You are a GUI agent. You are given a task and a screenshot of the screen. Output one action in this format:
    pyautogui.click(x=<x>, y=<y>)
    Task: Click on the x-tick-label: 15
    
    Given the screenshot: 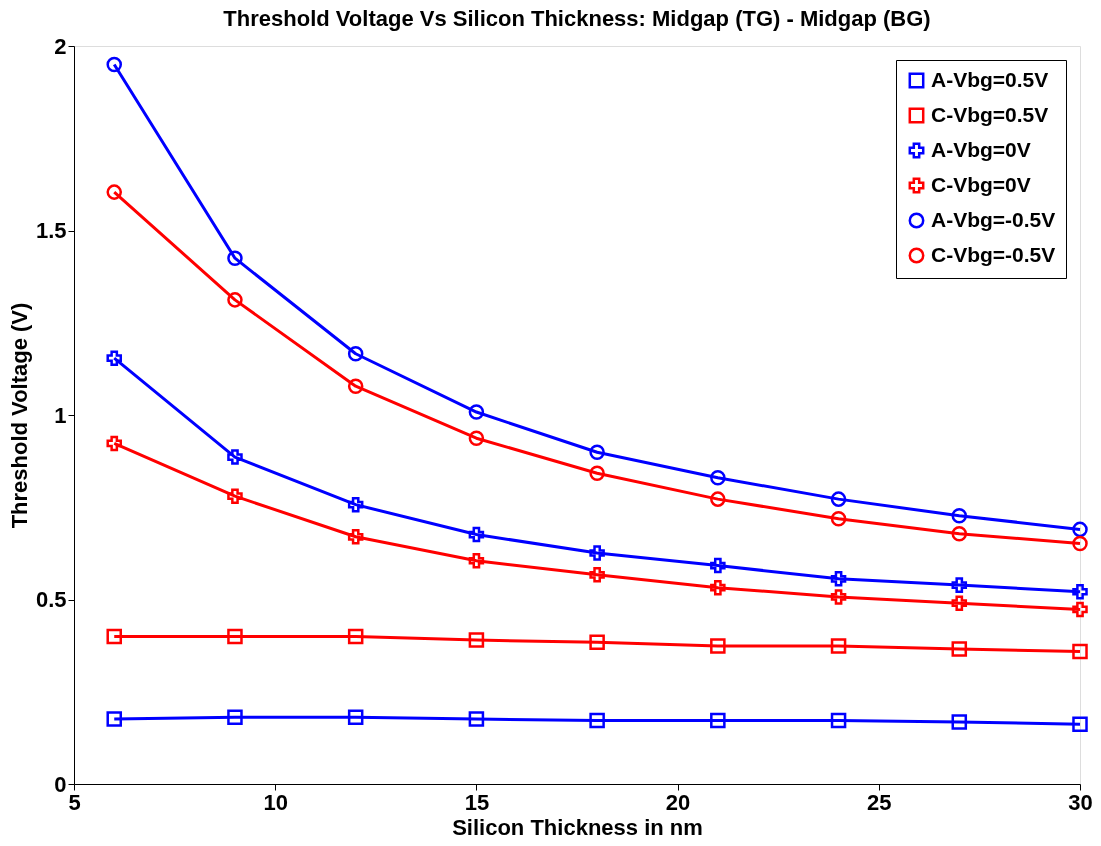 What is the action you would take?
    pyautogui.click(x=477, y=802)
    